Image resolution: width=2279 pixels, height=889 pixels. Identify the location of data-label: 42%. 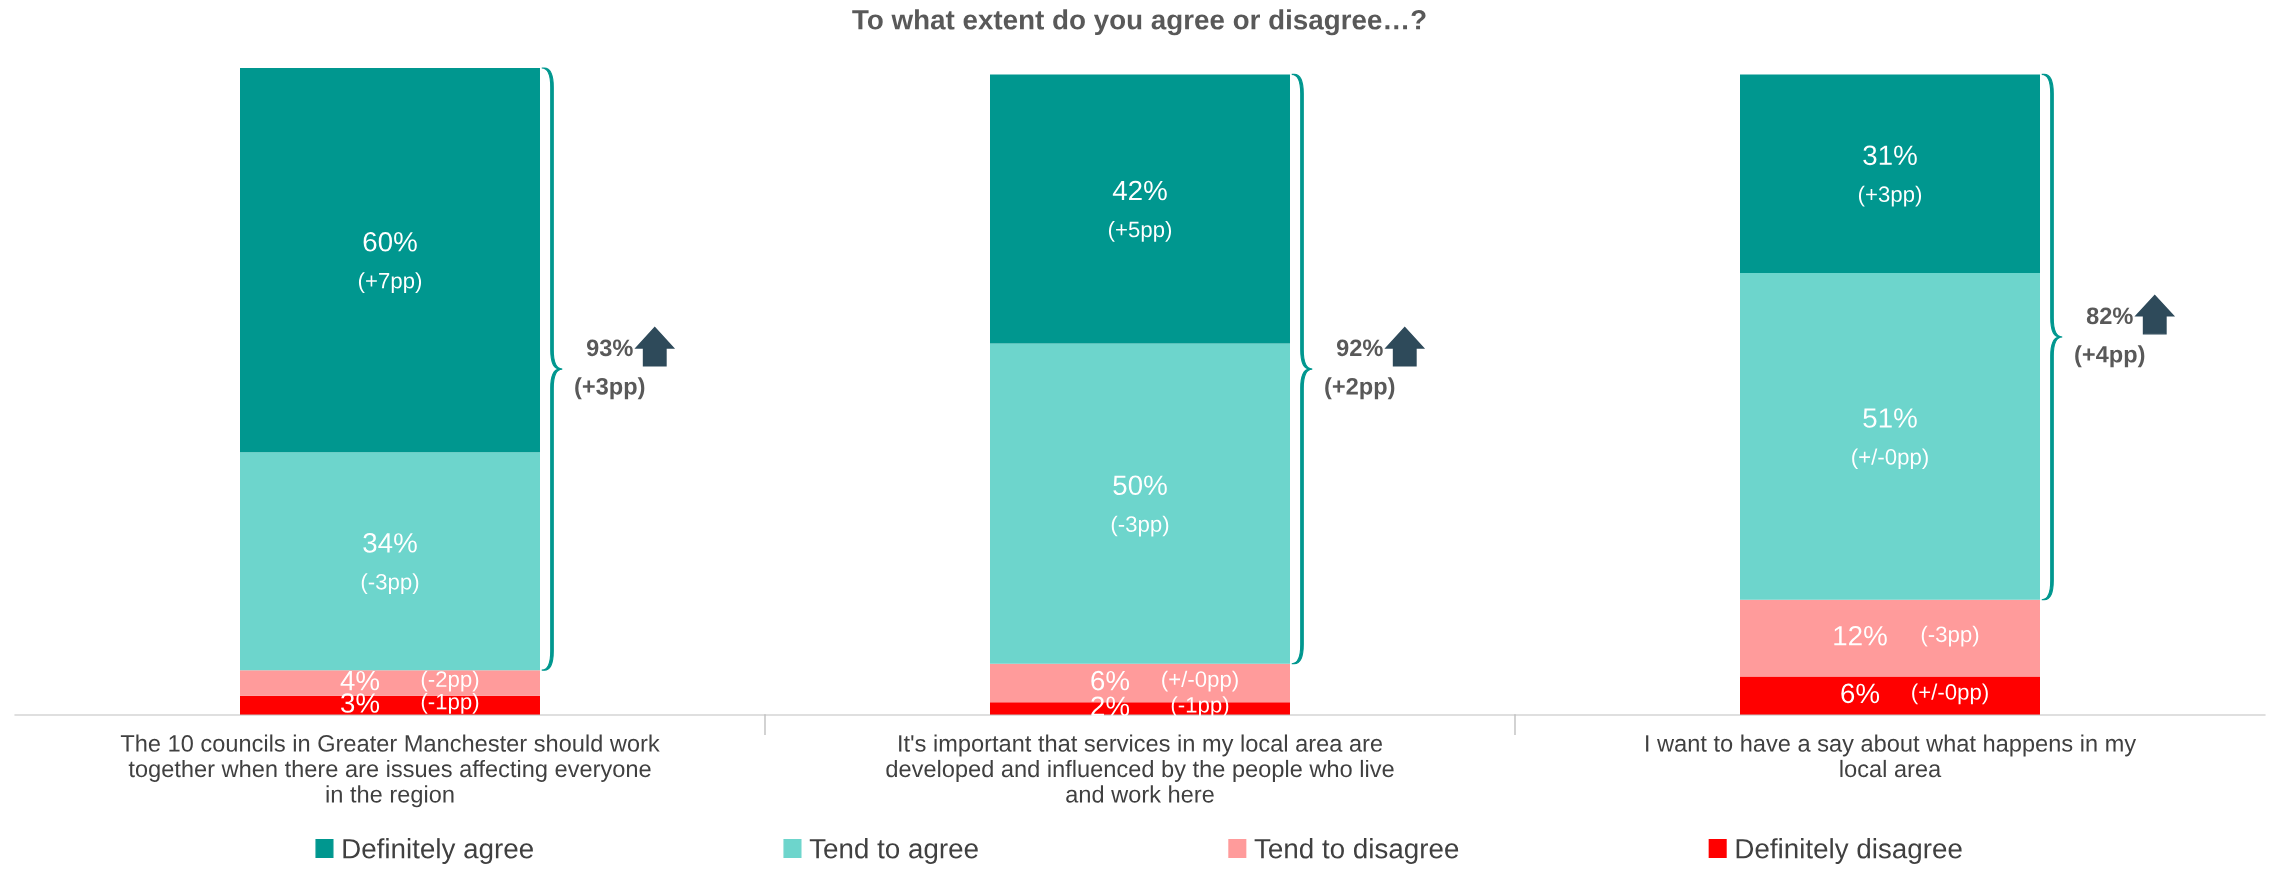
(1139, 190).